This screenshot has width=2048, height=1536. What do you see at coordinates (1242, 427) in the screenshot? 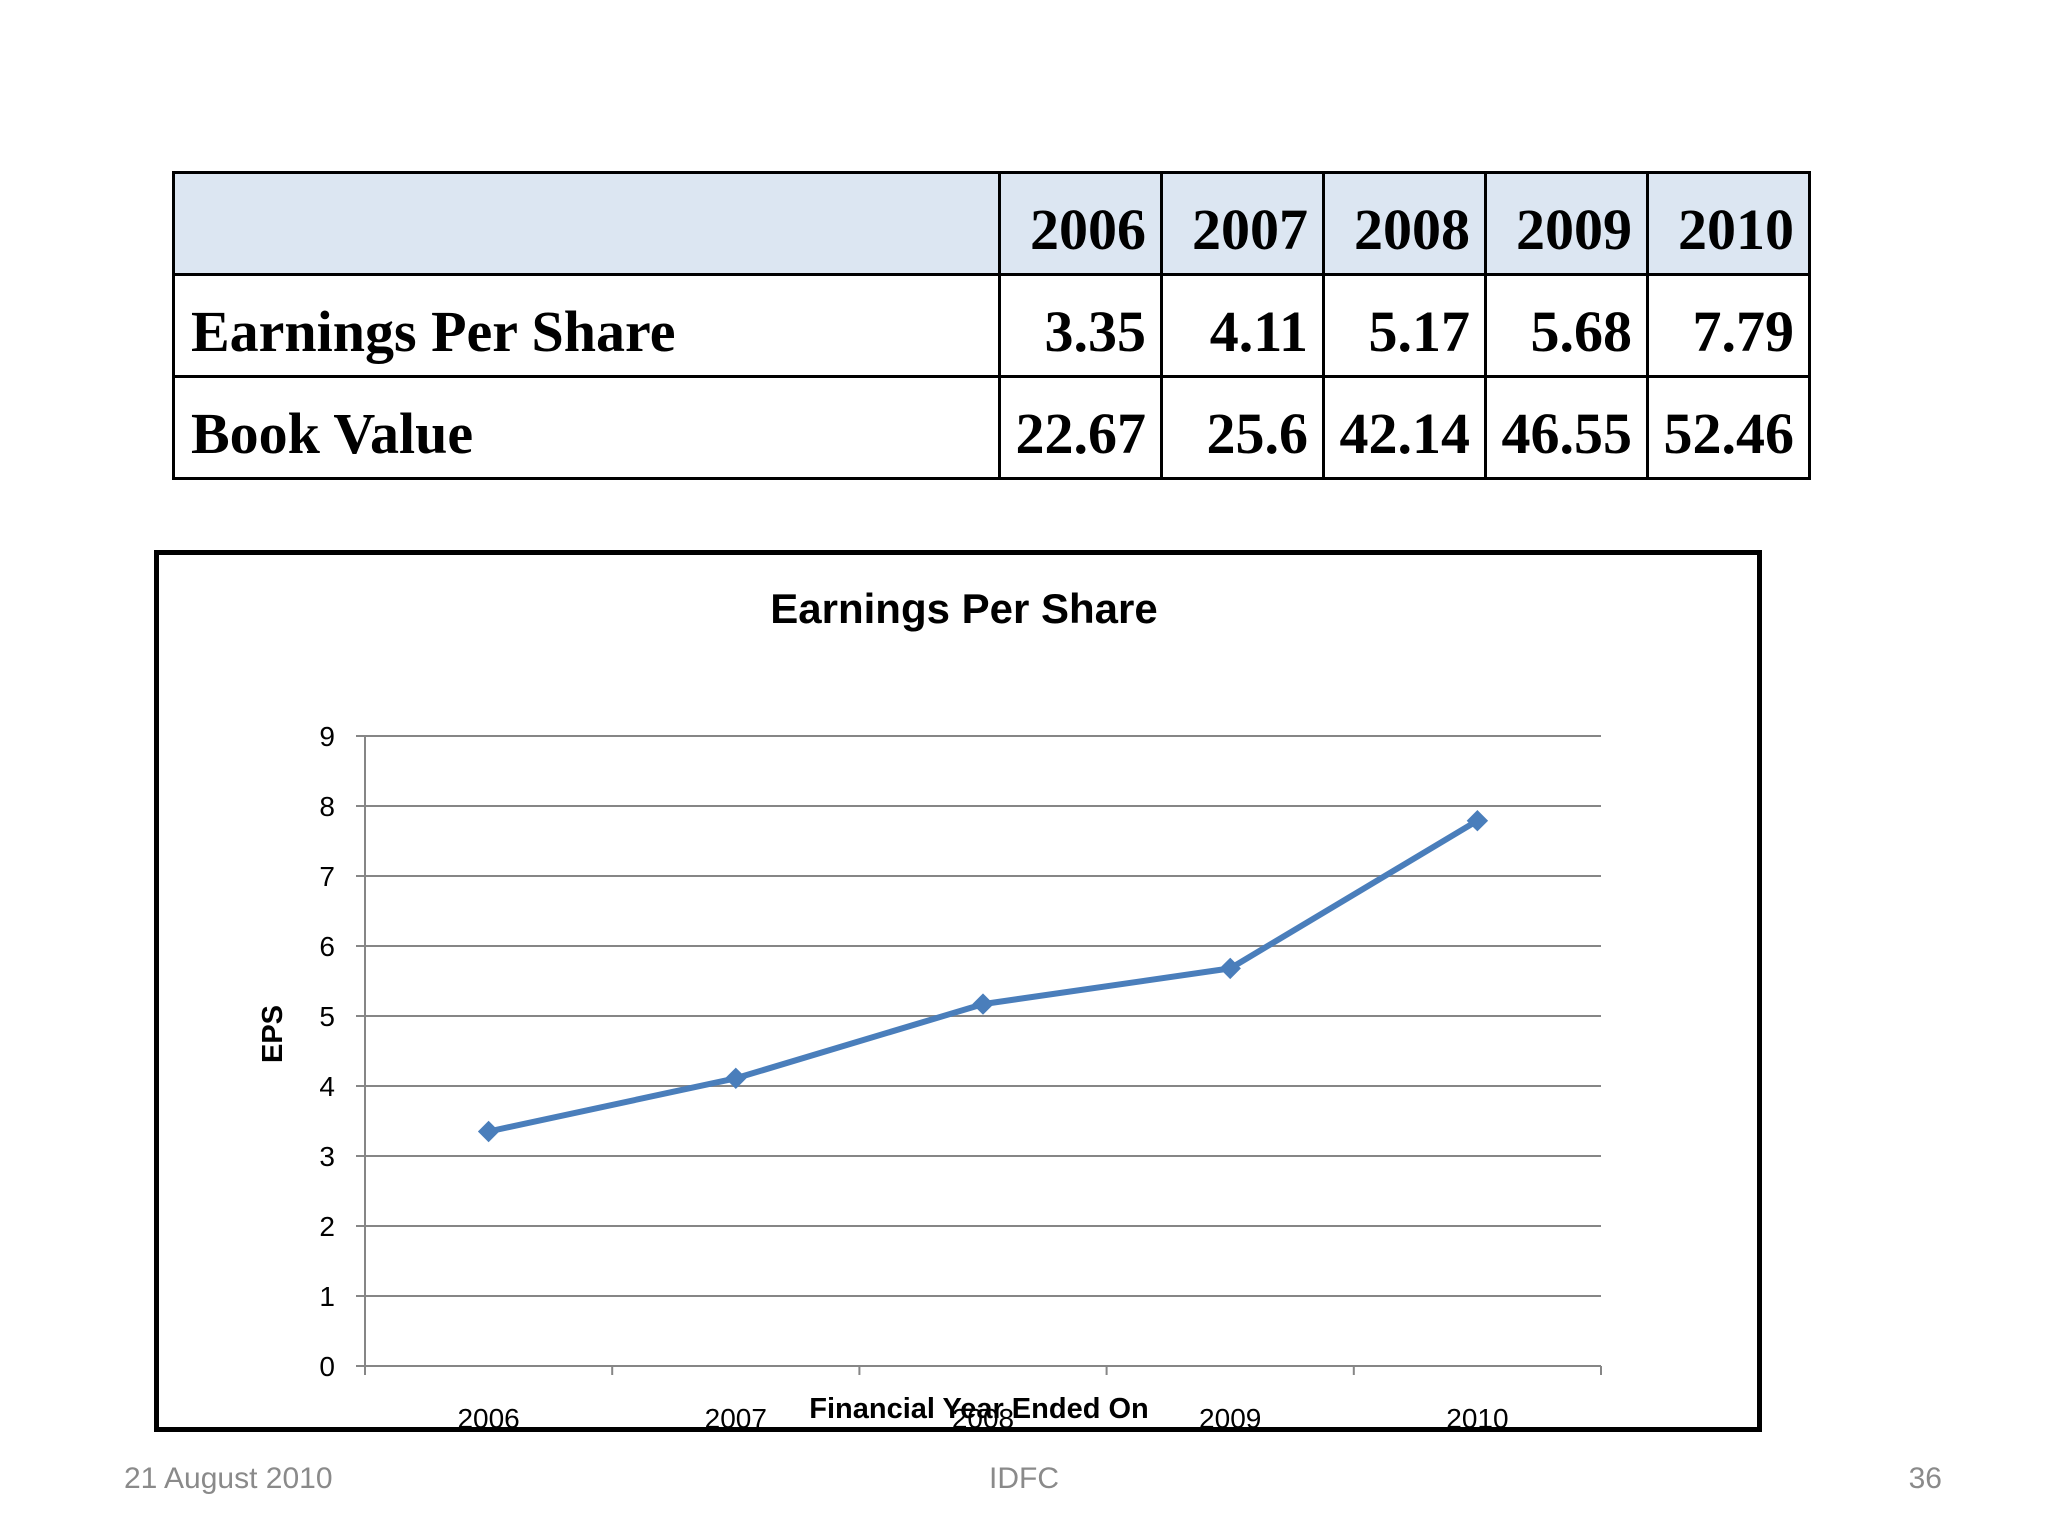
I see `table-cell: 25.6` at bounding box center [1242, 427].